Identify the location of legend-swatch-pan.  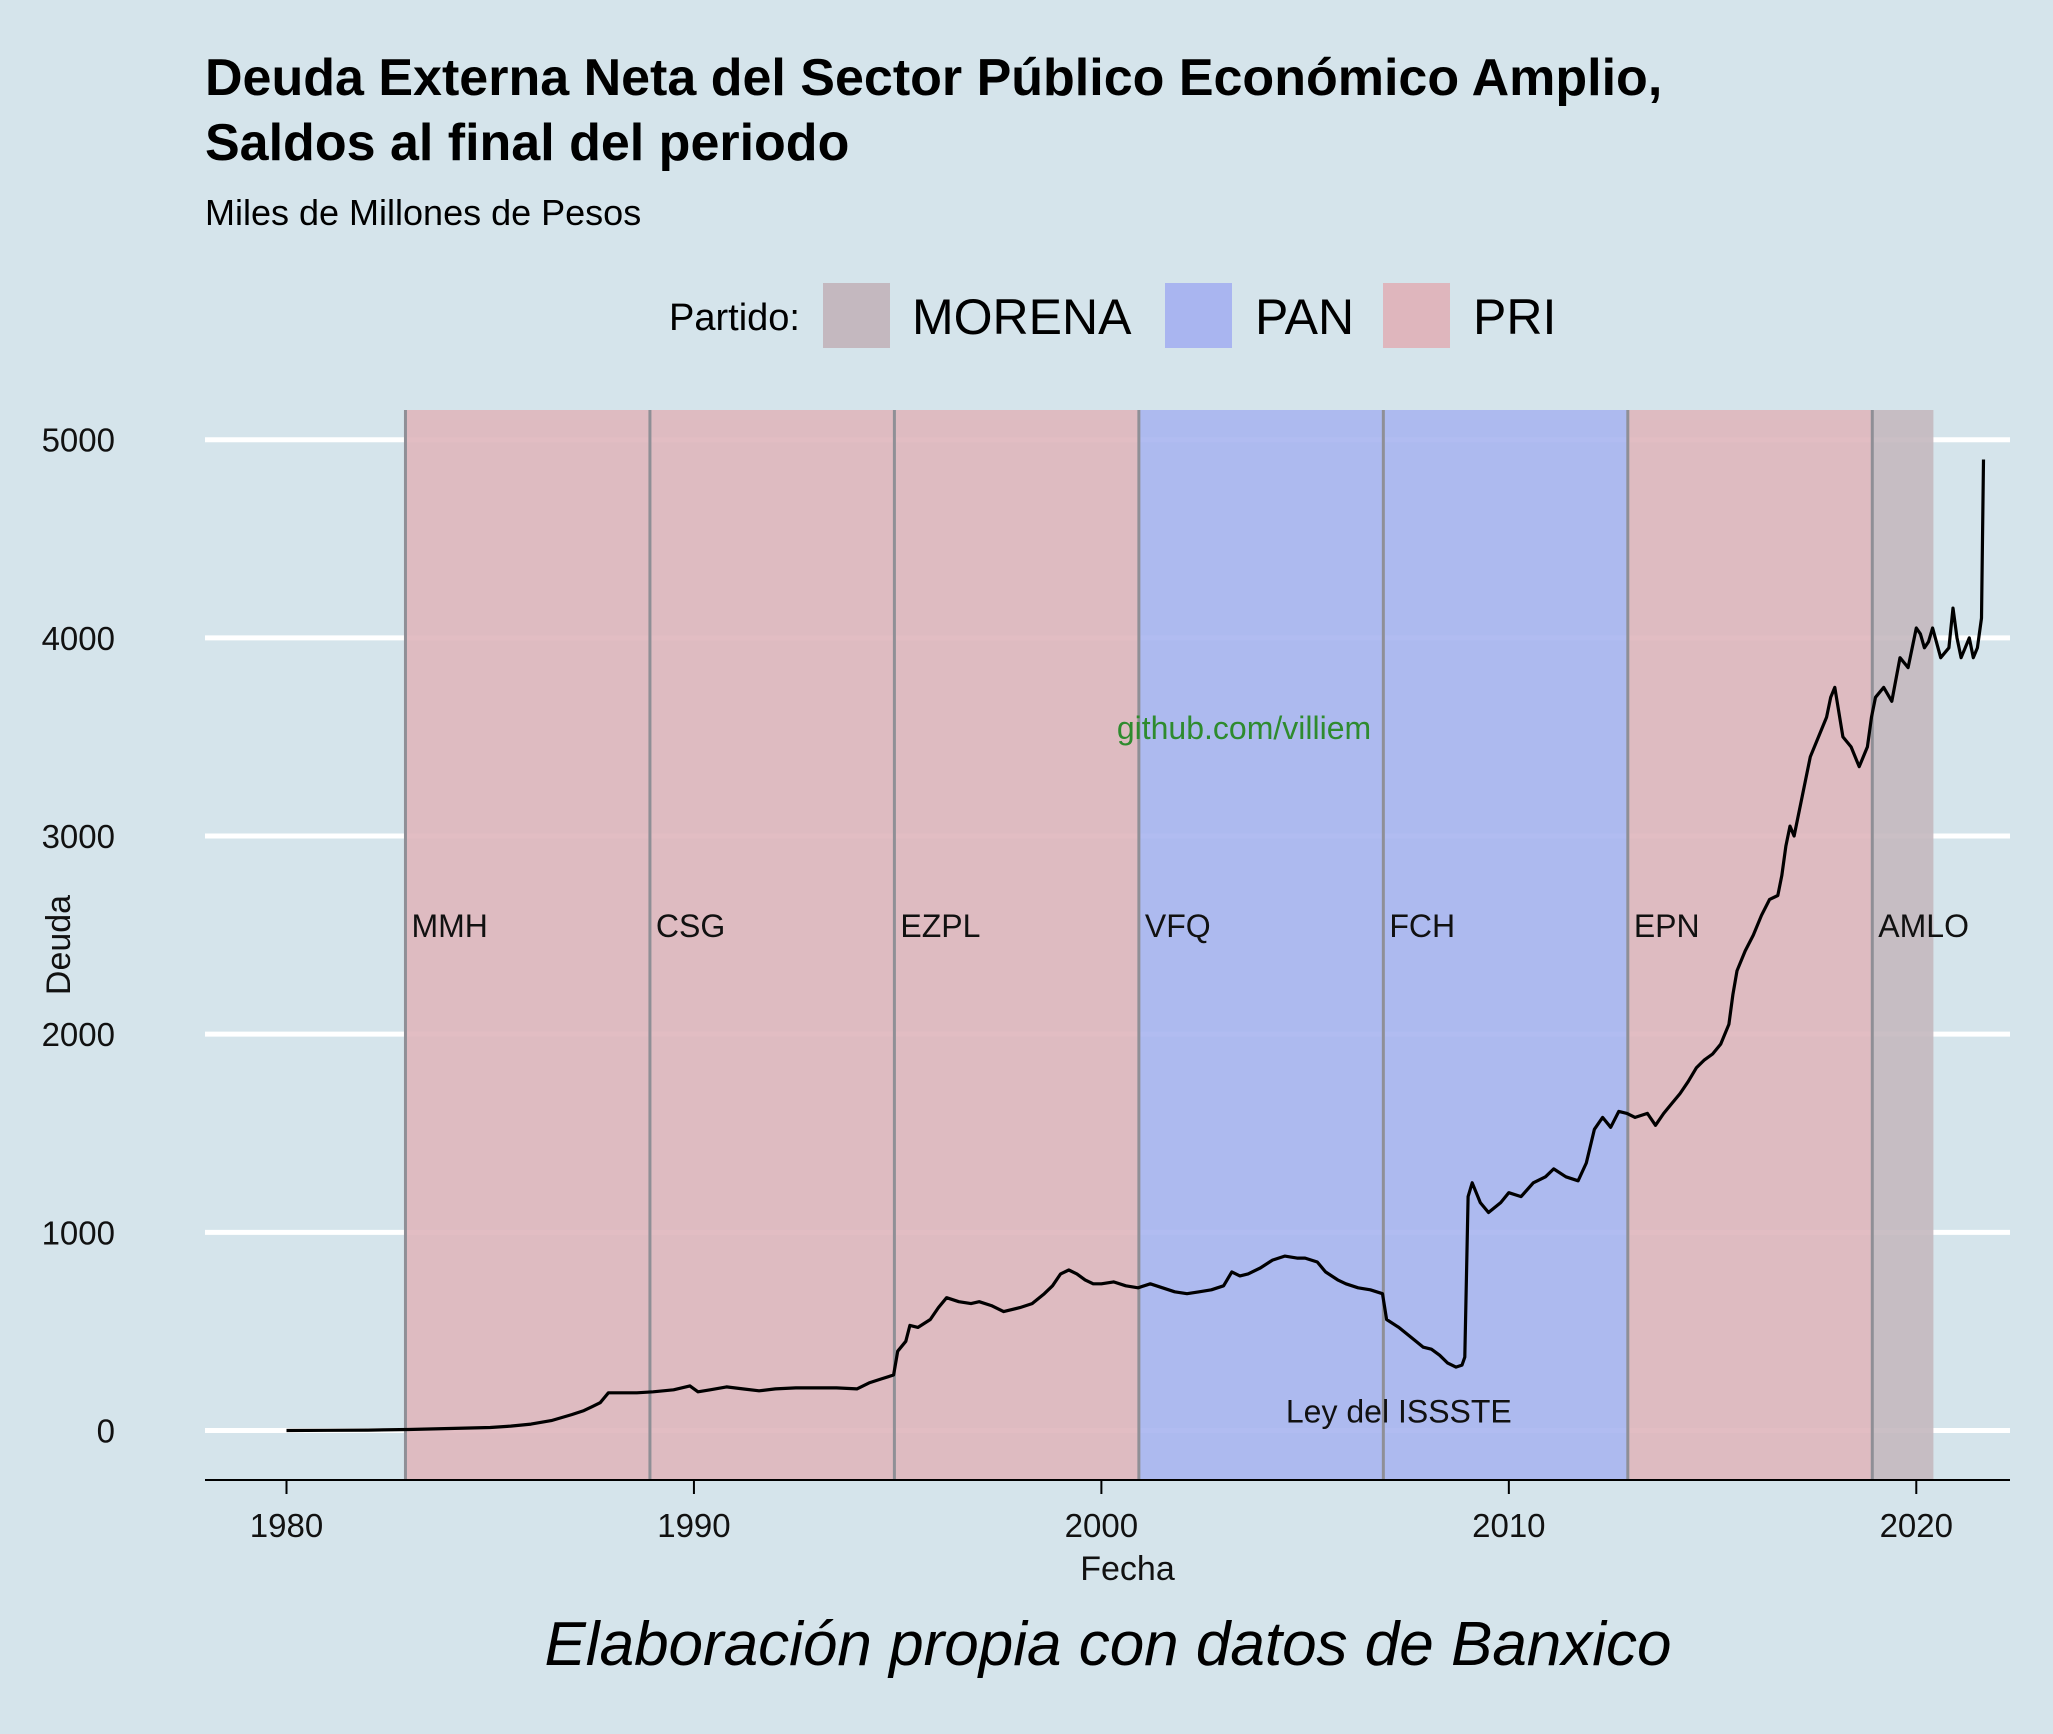
(1198, 315).